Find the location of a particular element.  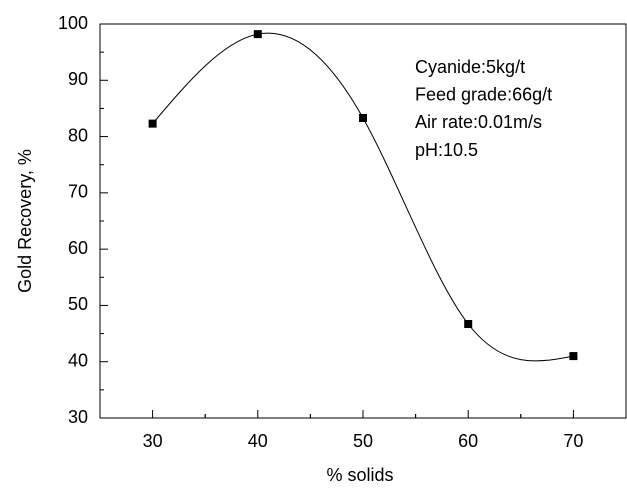

y-tick-label: 80 is located at coordinates (78, 135).